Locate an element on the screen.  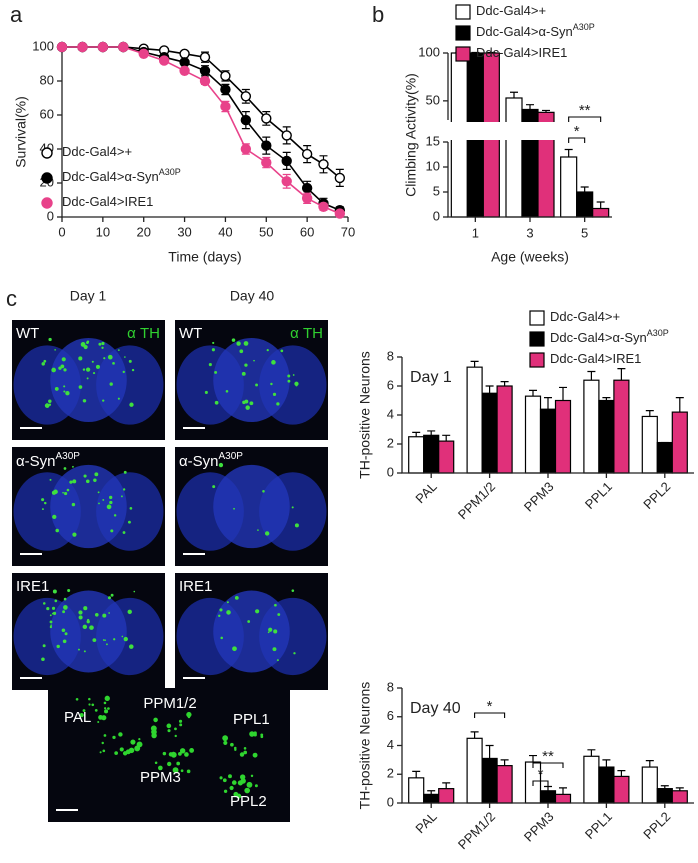
legend-label: Ddc-Gal4>+ is located at coordinates (511, 10).